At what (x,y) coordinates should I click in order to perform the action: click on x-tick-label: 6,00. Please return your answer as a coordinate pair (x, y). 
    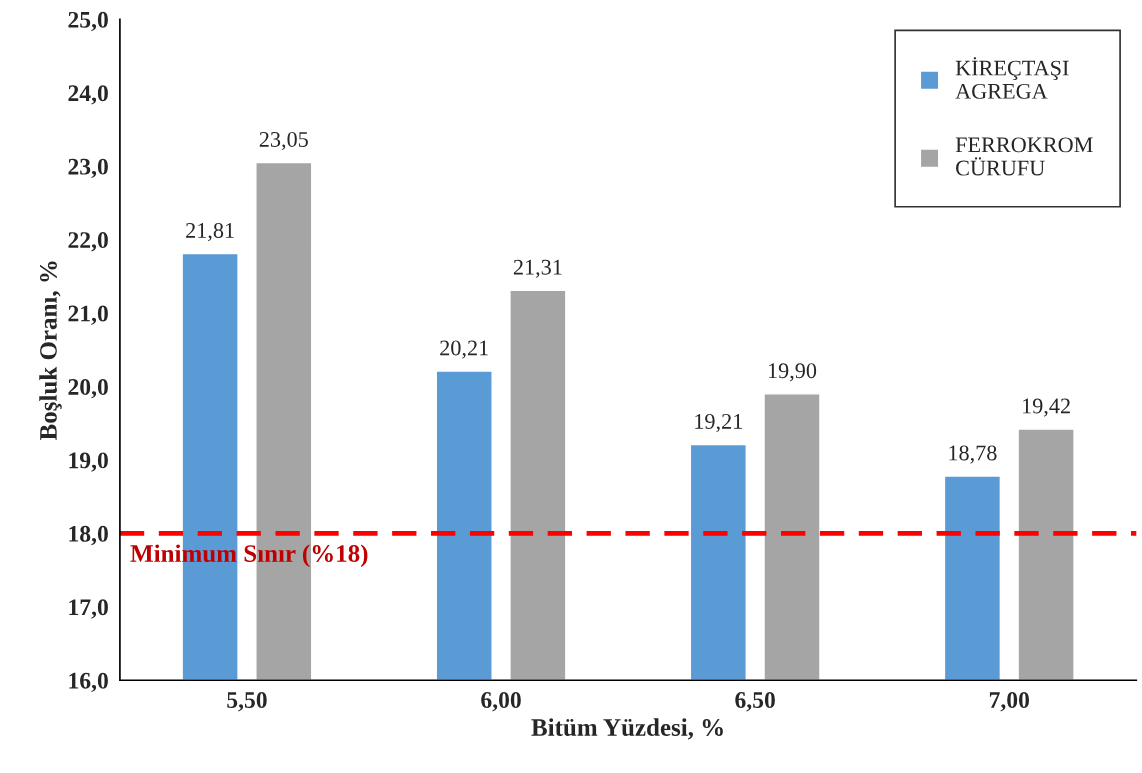
    Looking at the image, I should click on (501, 702).